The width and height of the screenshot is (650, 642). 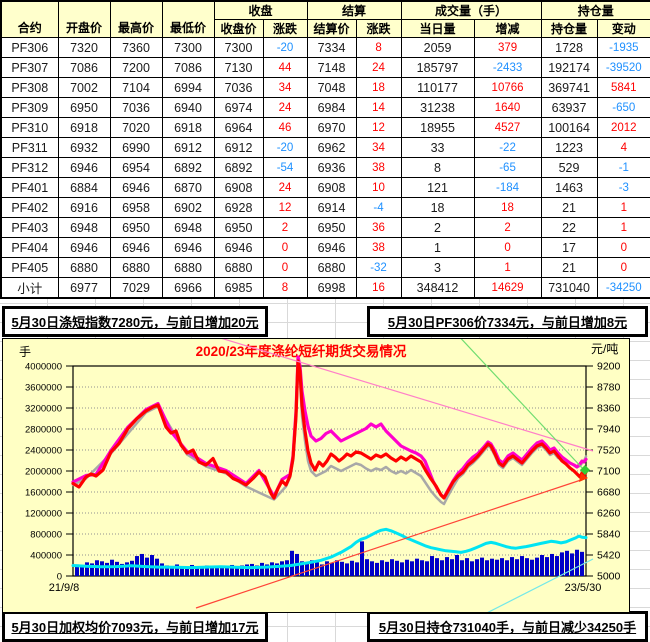 What do you see at coordinates (29, 147) in the screenshot?
I see `contract-cell: PF311` at bounding box center [29, 147].